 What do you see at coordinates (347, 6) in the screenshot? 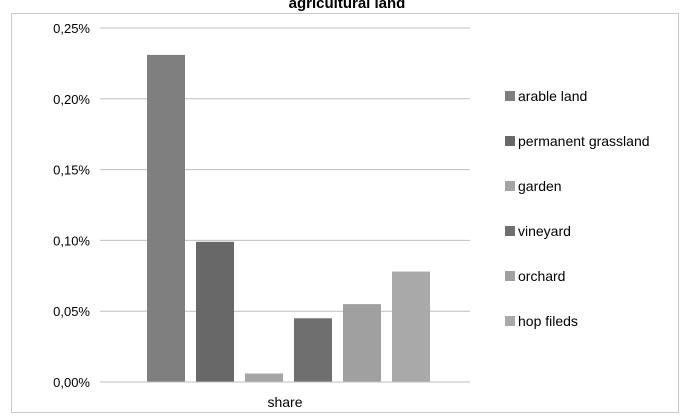
I see `chart-title: agricultural land` at bounding box center [347, 6].